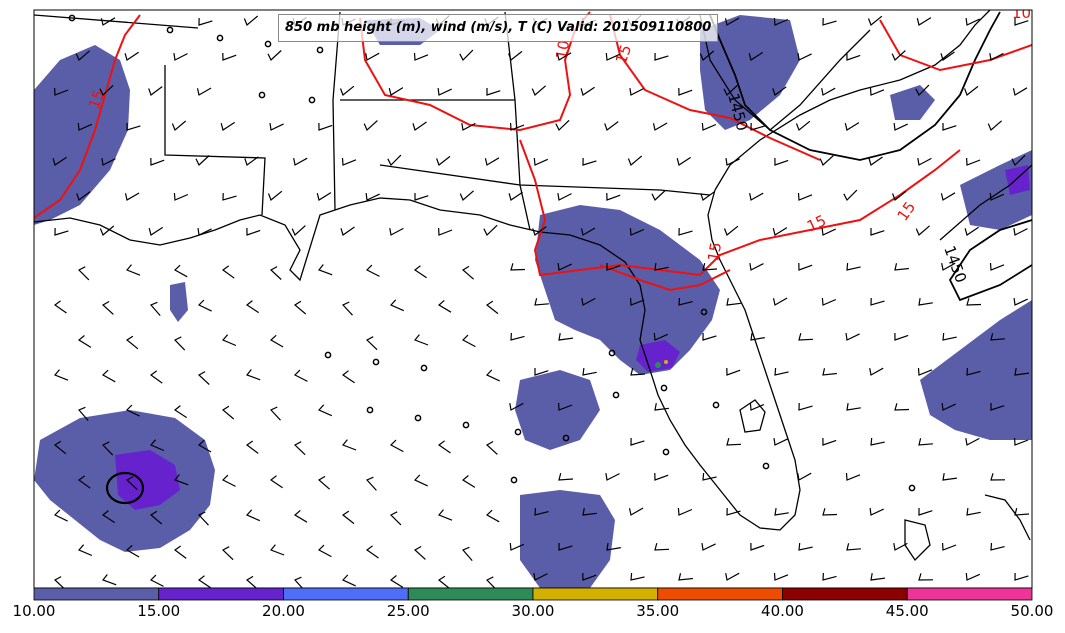 The image size is (1065, 633). I want to click on colorbar-segment, so click(845, 594).